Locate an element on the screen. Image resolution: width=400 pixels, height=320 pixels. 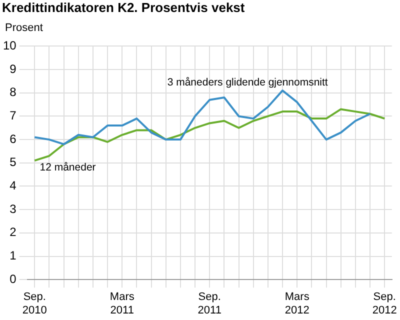
y-tick-label: 8 is located at coordinates (13, 92).